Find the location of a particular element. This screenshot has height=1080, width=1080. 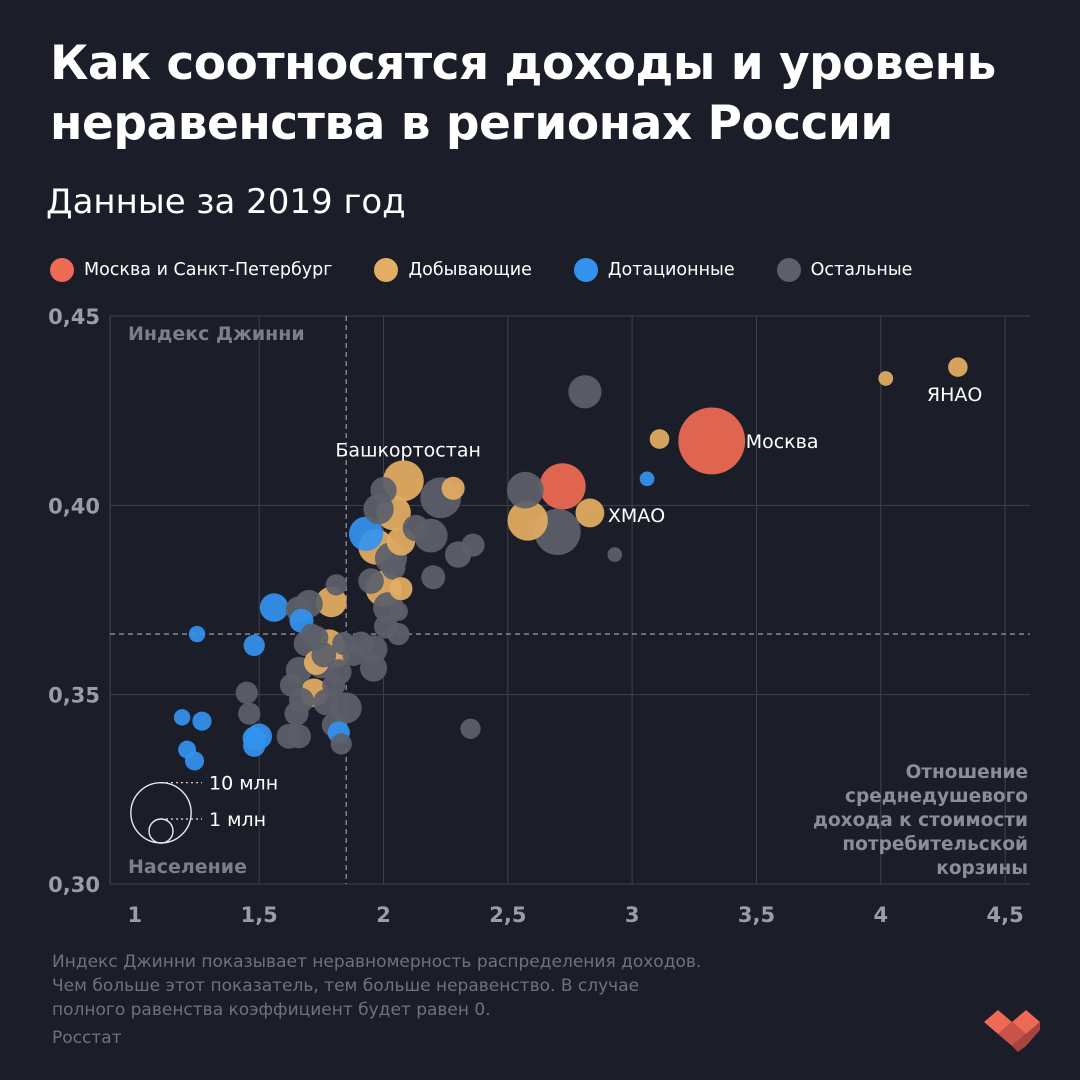

size-legend-label: 1 млн is located at coordinates (237, 820).